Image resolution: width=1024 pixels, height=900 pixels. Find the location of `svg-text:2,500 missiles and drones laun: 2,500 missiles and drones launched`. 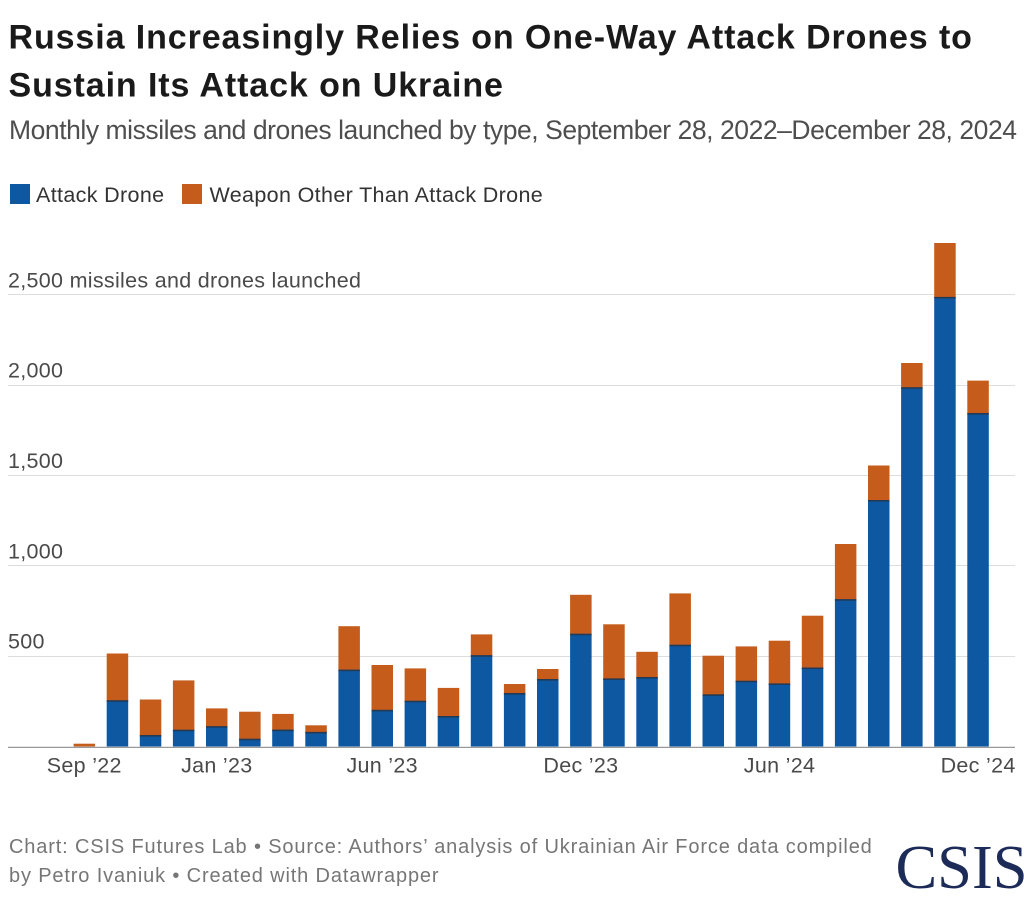

svg-text:2,500 missiles and drones laun: 2,500 missiles and drones launched is located at coordinates (184, 280).